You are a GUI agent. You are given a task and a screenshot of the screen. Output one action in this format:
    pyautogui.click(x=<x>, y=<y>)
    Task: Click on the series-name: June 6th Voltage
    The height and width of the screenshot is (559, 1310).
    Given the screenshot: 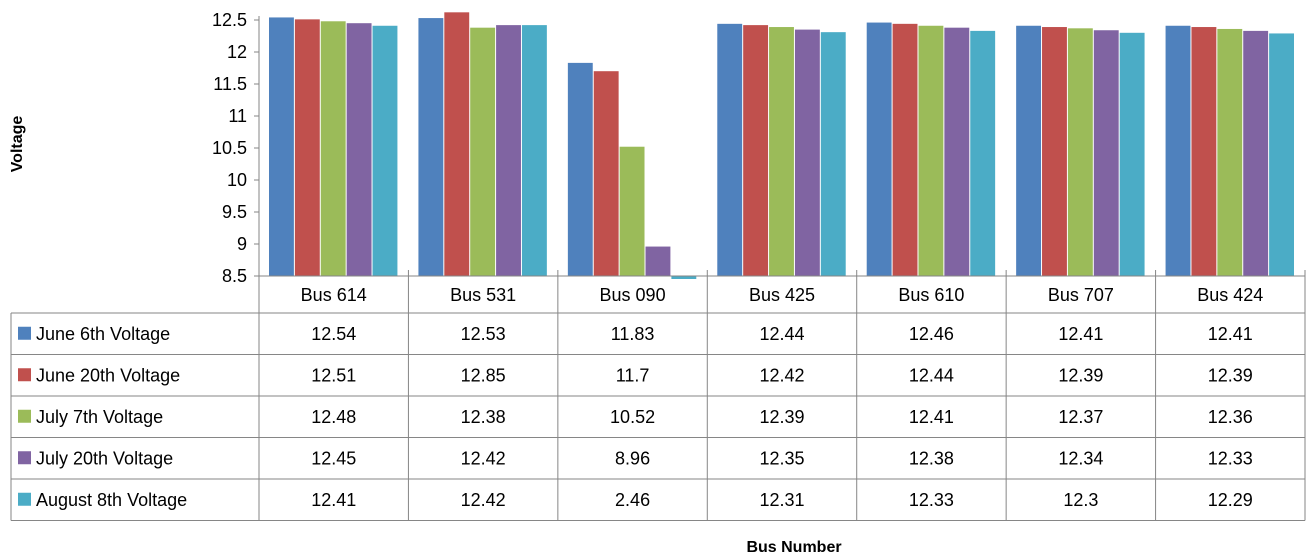 What is the action you would take?
    pyautogui.click(x=103, y=334)
    